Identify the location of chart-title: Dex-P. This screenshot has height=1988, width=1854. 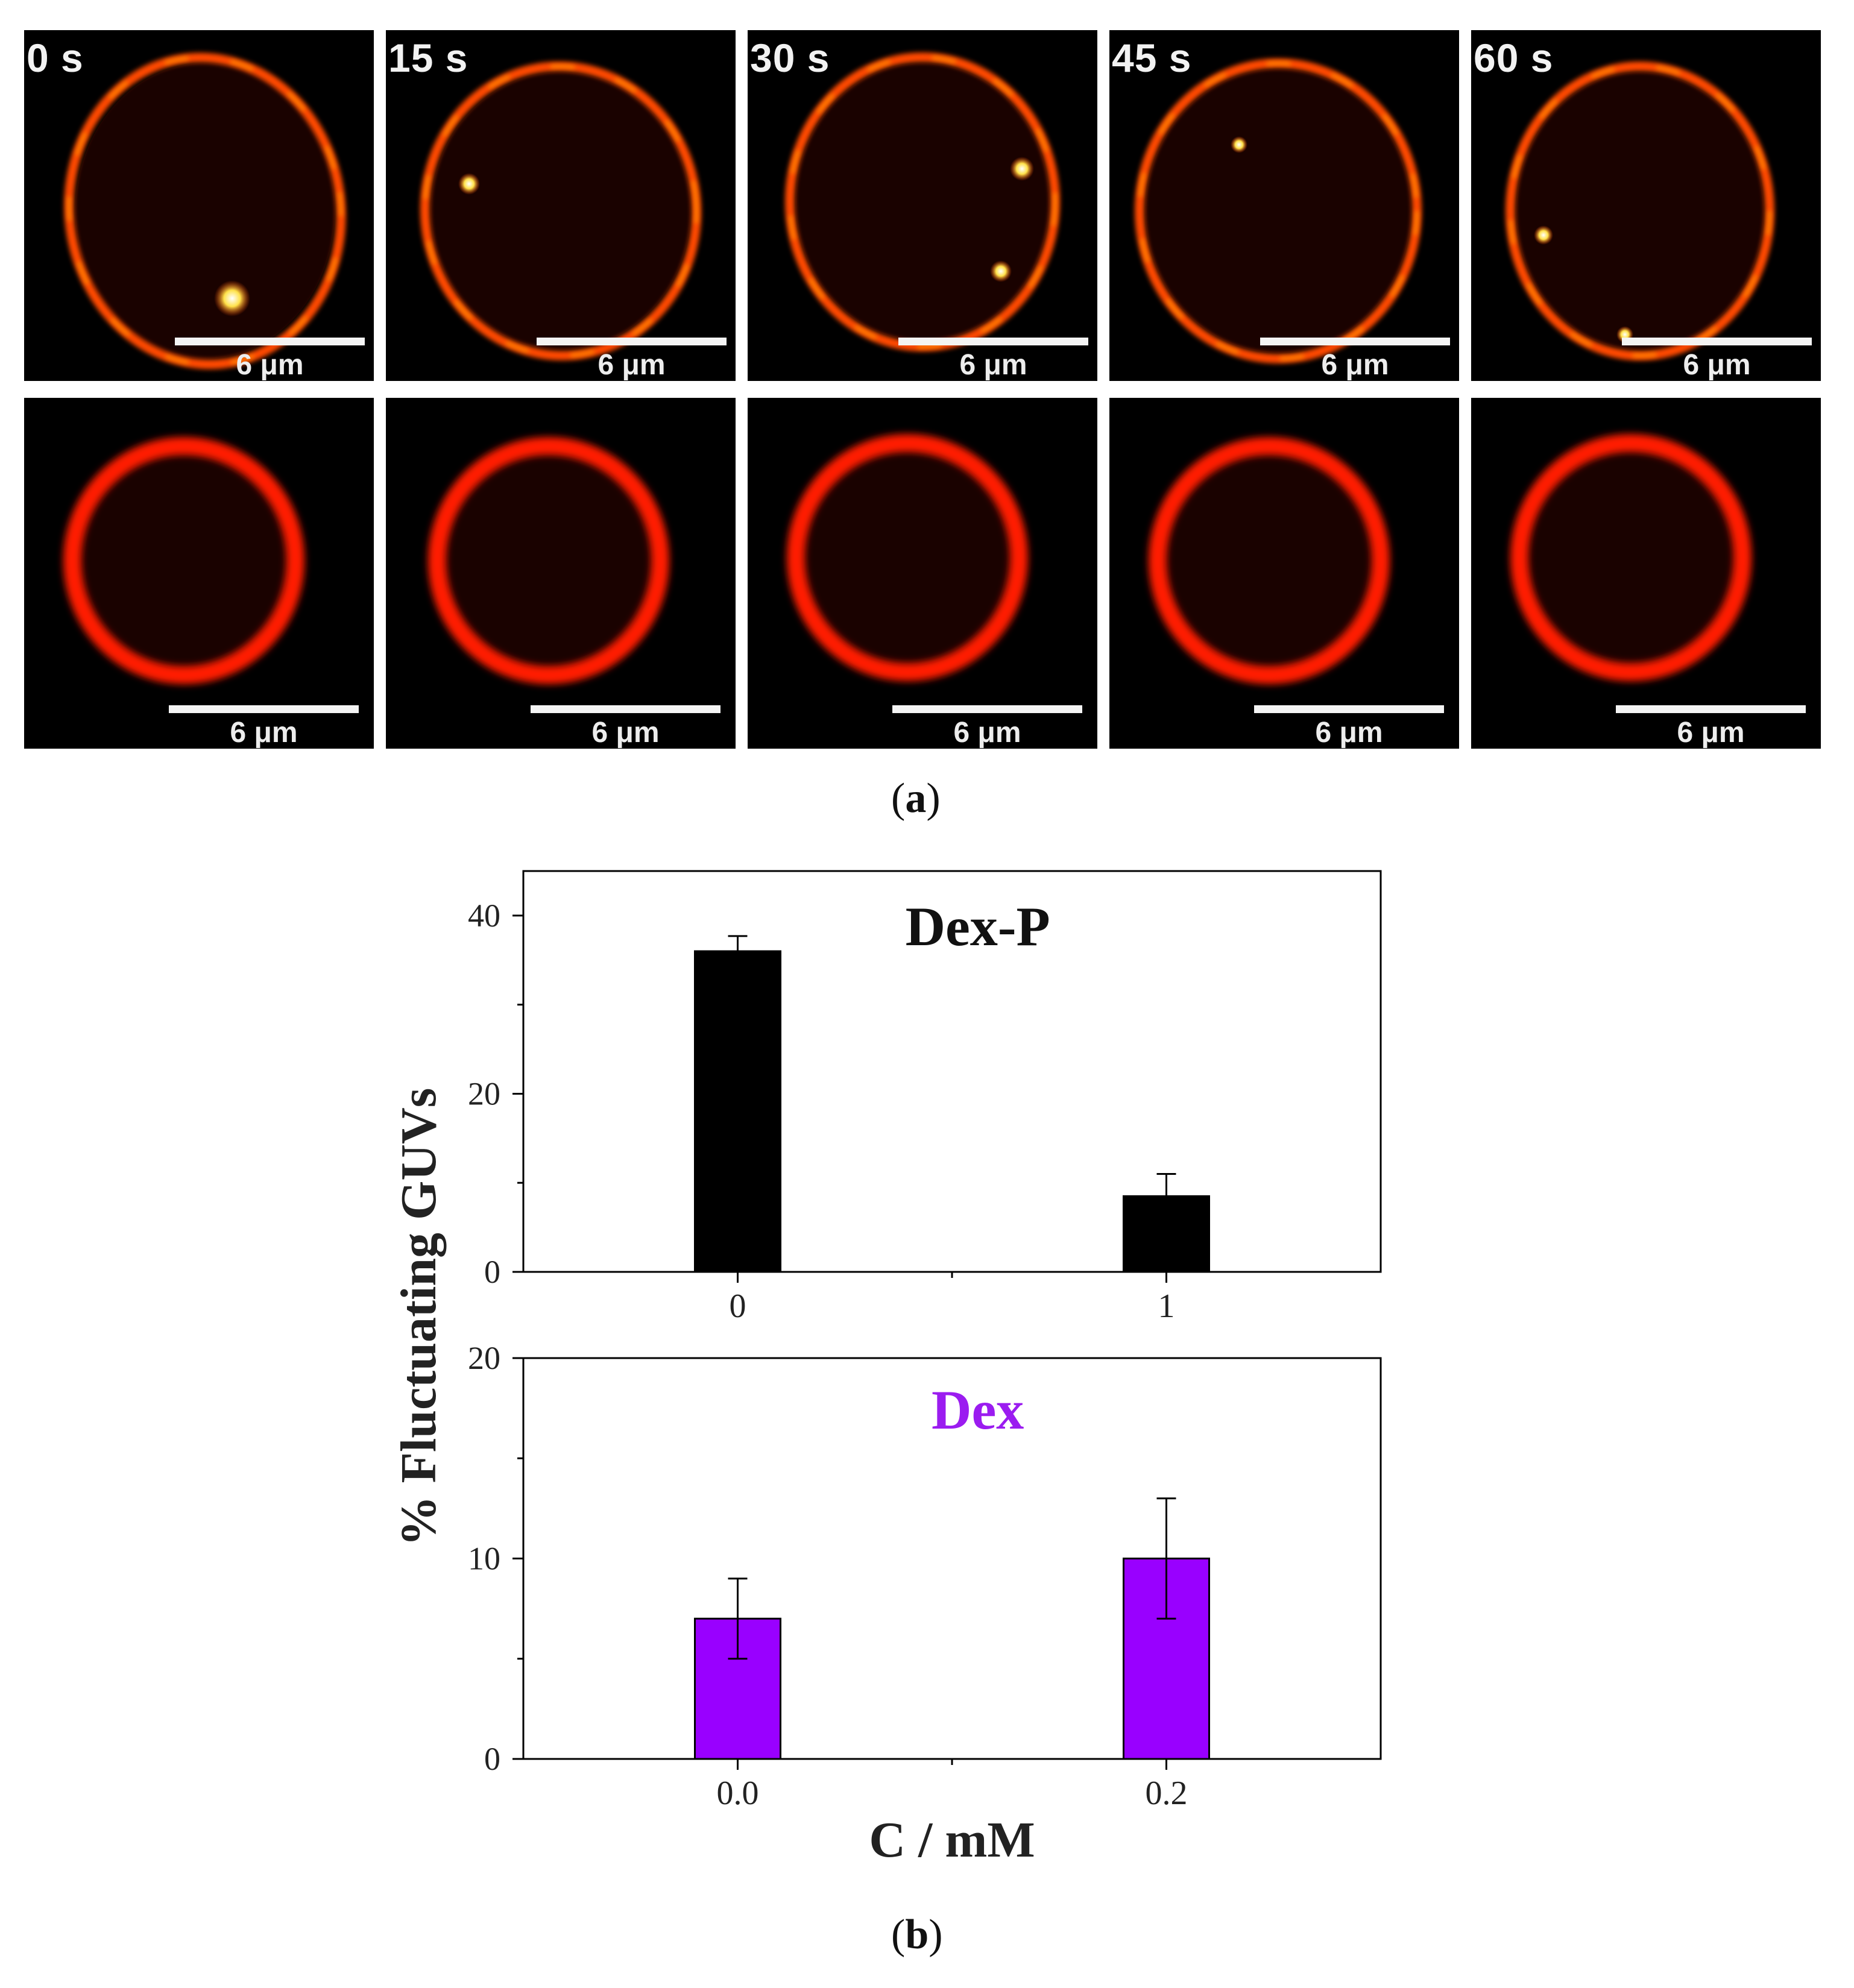
(978, 926).